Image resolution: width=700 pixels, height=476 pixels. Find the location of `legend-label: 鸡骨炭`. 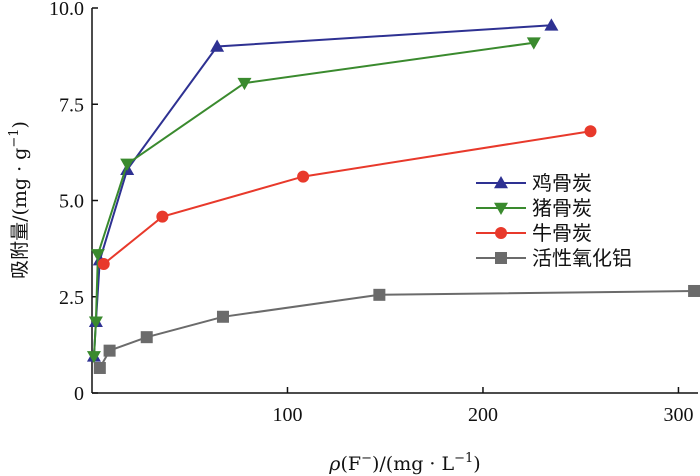

legend-label: 鸡骨炭 is located at coordinates (562, 183).